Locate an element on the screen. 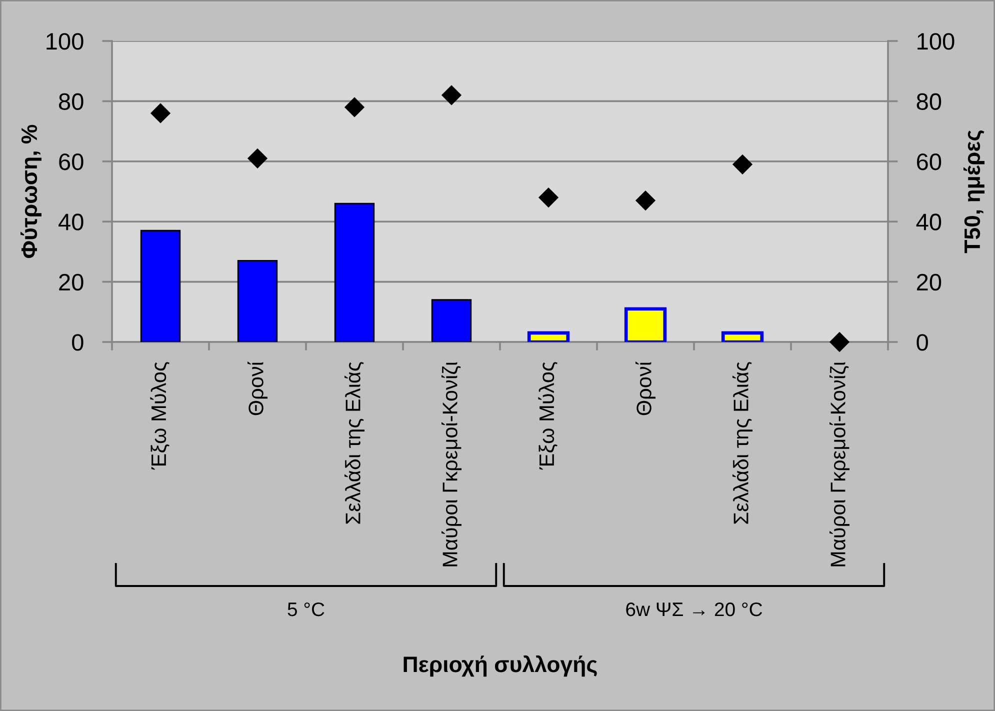 Image resolution: width=995 pixels, height=711 pixels. y2-tick-label: 20 is located at coordinates (929, 282).